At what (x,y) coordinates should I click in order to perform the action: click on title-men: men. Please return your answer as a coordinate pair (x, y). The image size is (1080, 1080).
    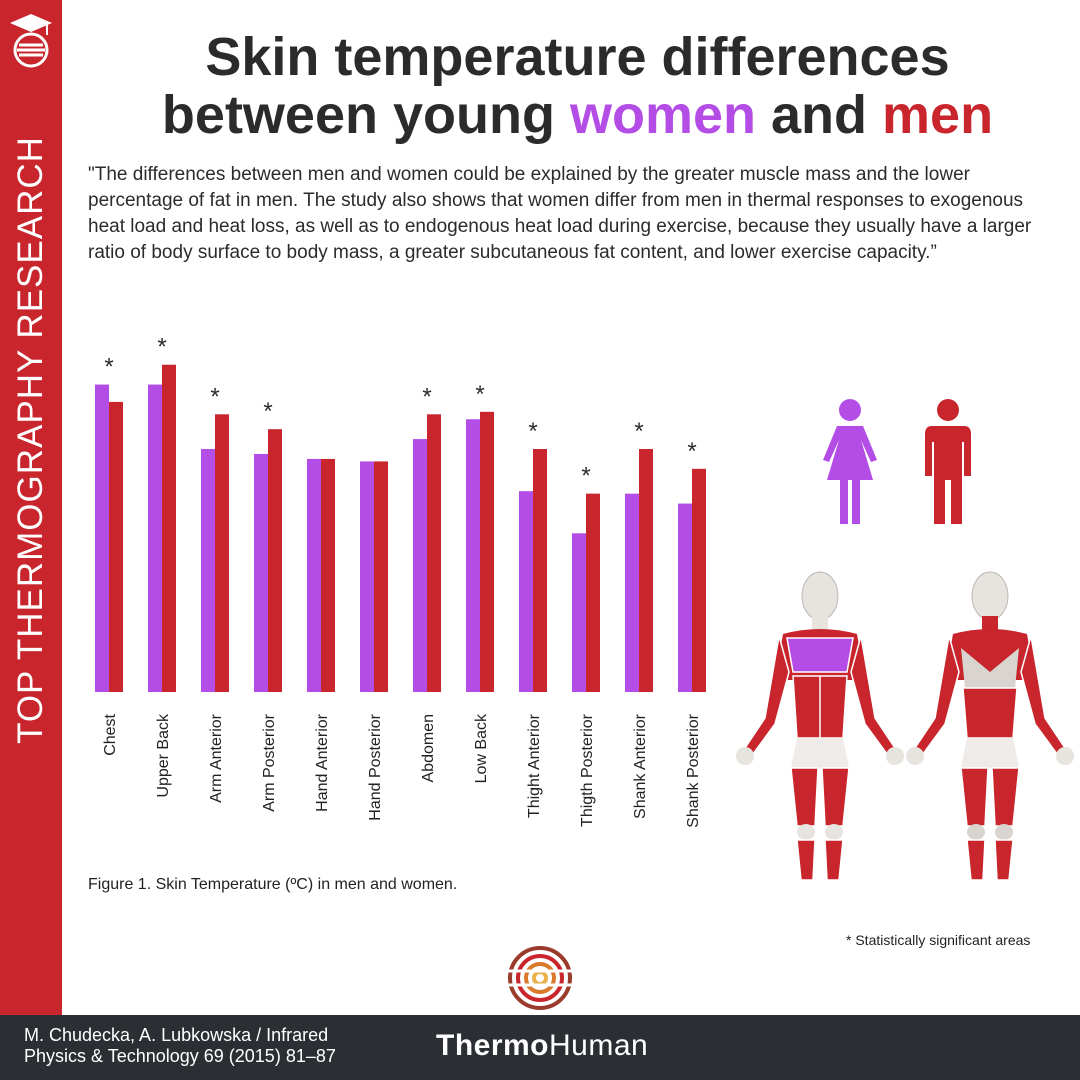
    Looking at the image, I should click on (938, 115).